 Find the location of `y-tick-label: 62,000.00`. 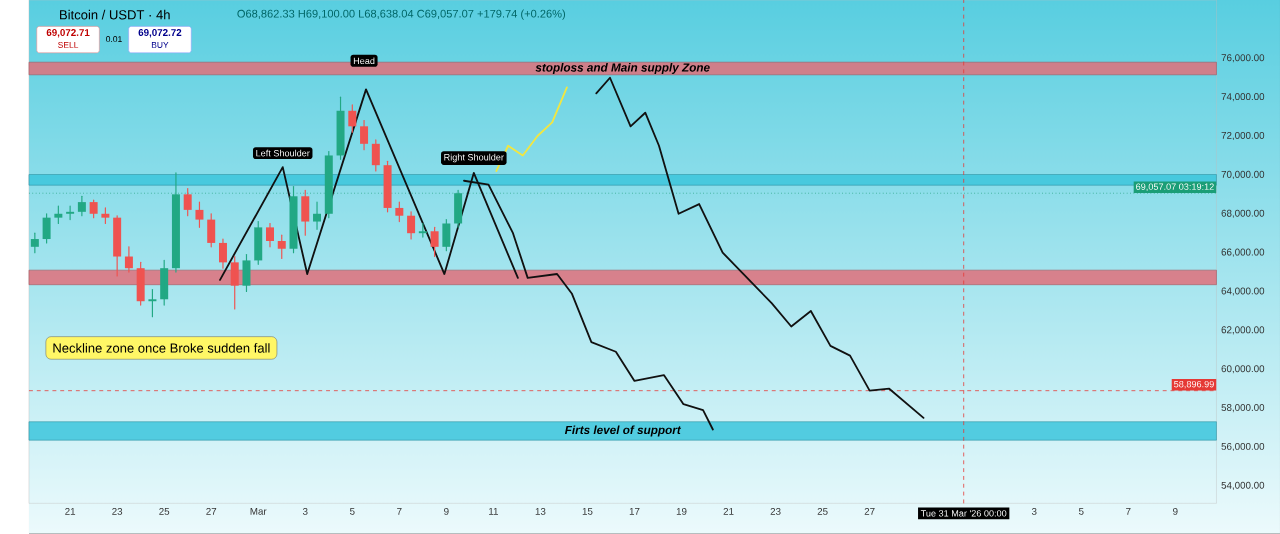

y-tick-label: 62,000.00 is located at coordinates (1243, 330).